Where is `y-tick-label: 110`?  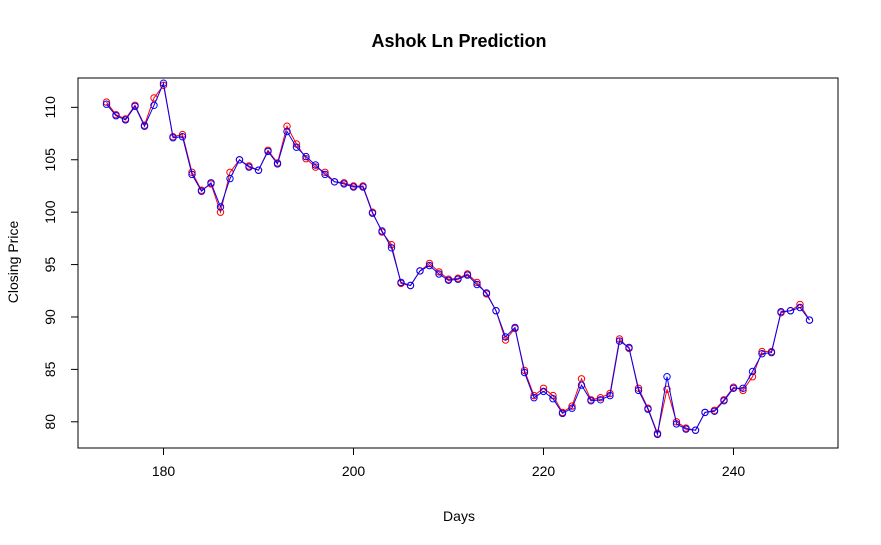
y-tick-label: 110 is located at coordinates (50, 107).